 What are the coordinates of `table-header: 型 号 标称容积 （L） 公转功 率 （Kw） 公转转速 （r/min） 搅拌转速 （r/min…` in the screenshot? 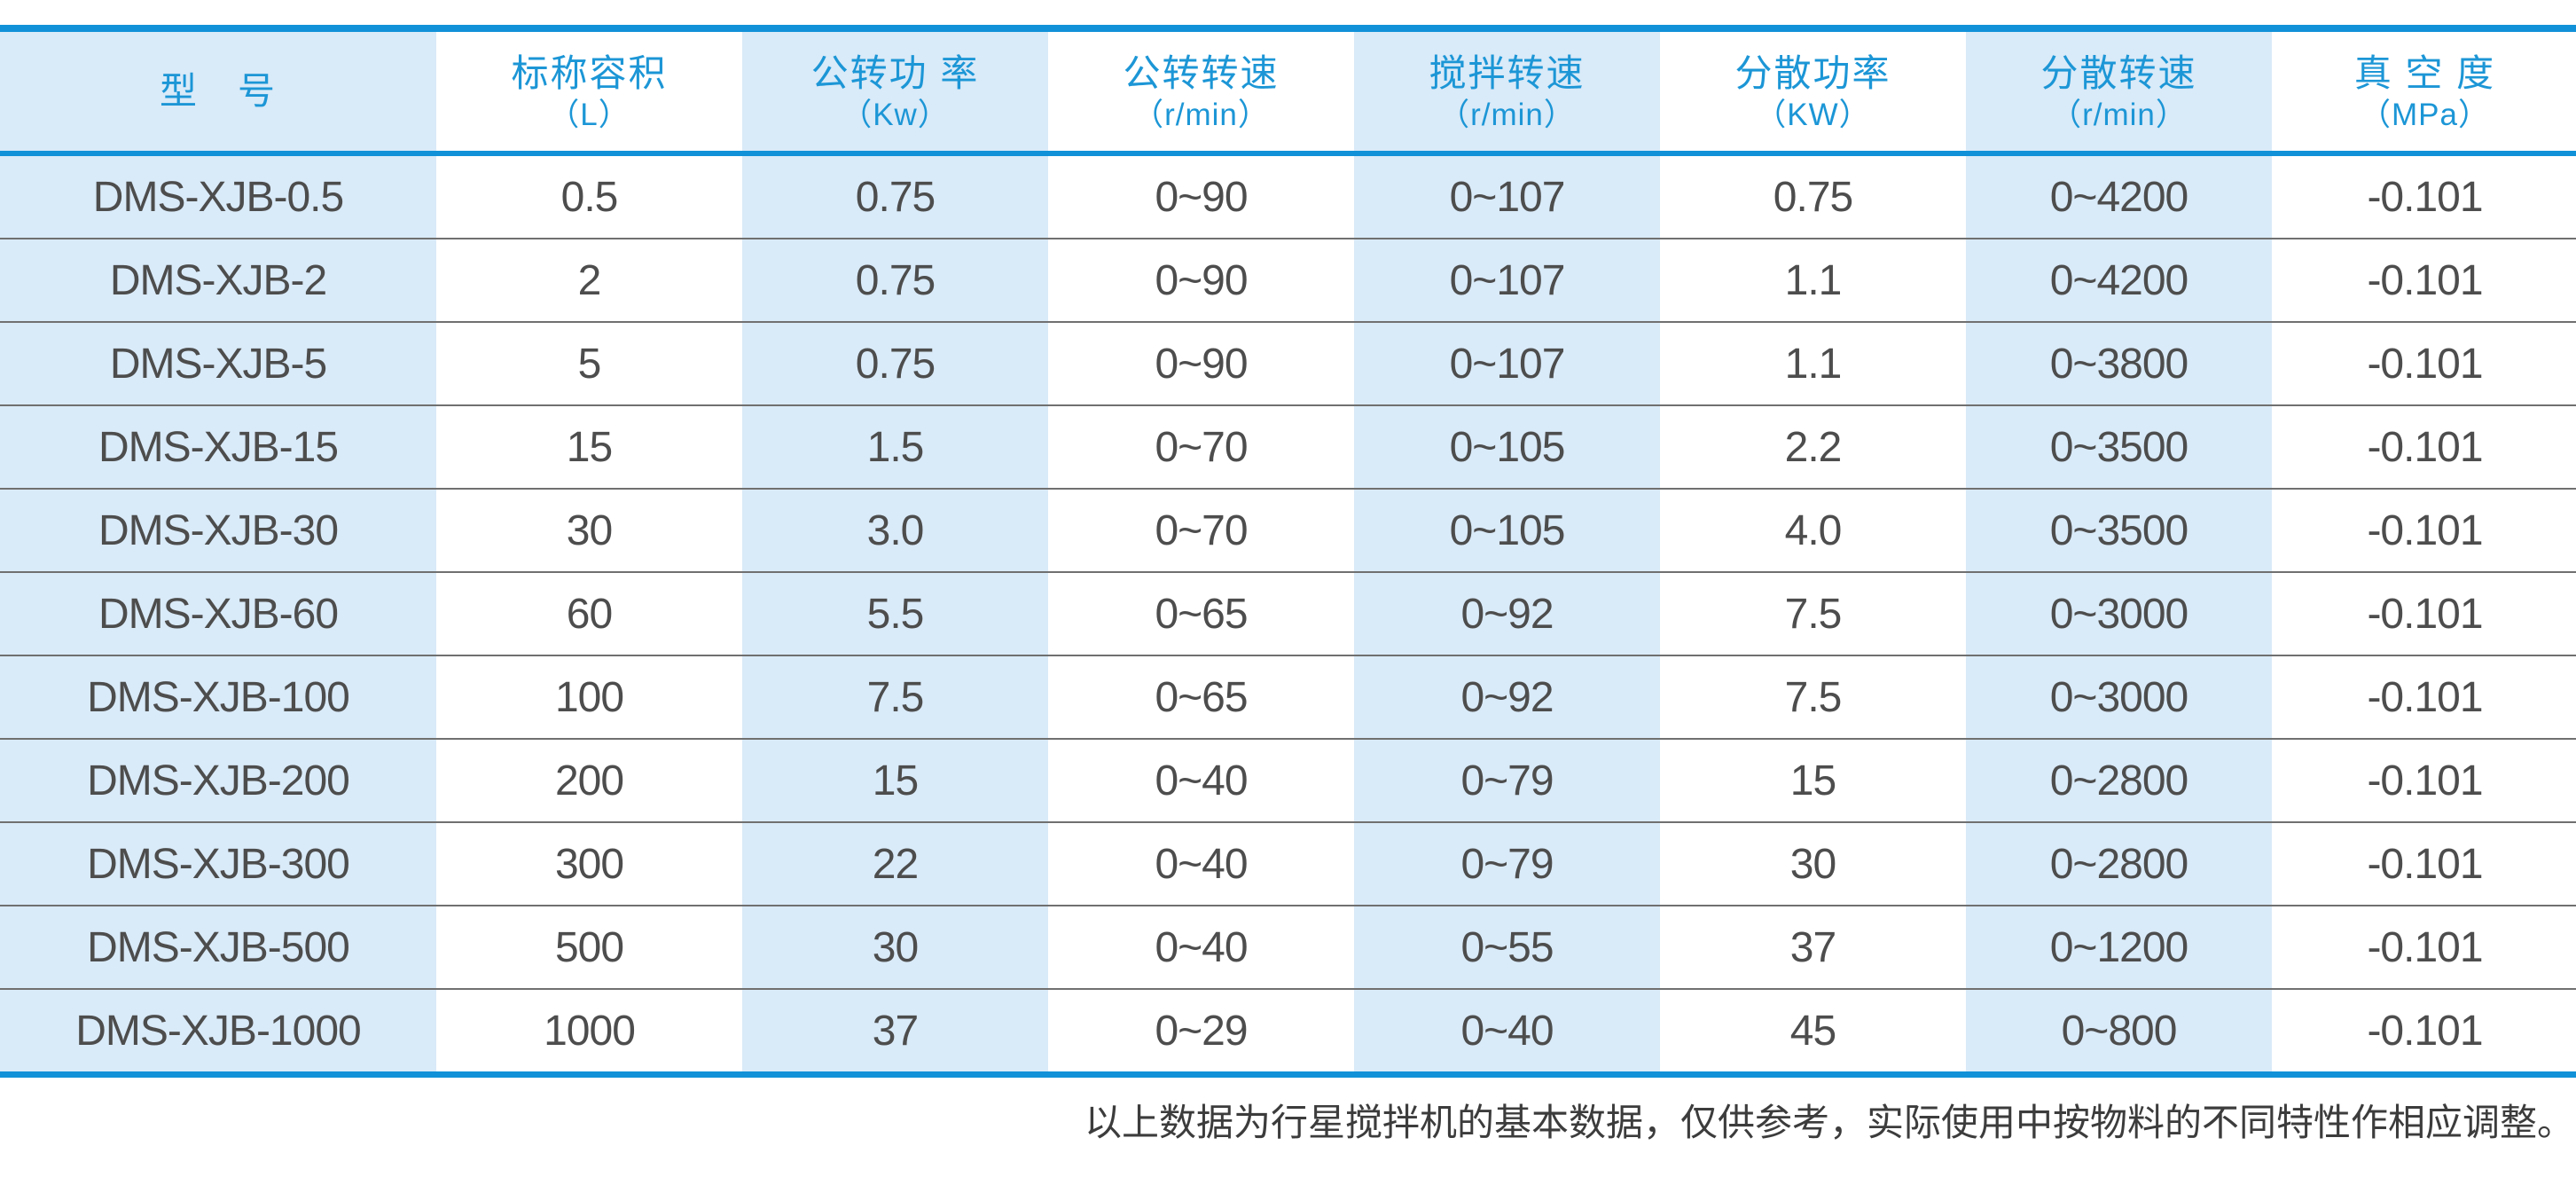 It's located at (1288, 92).